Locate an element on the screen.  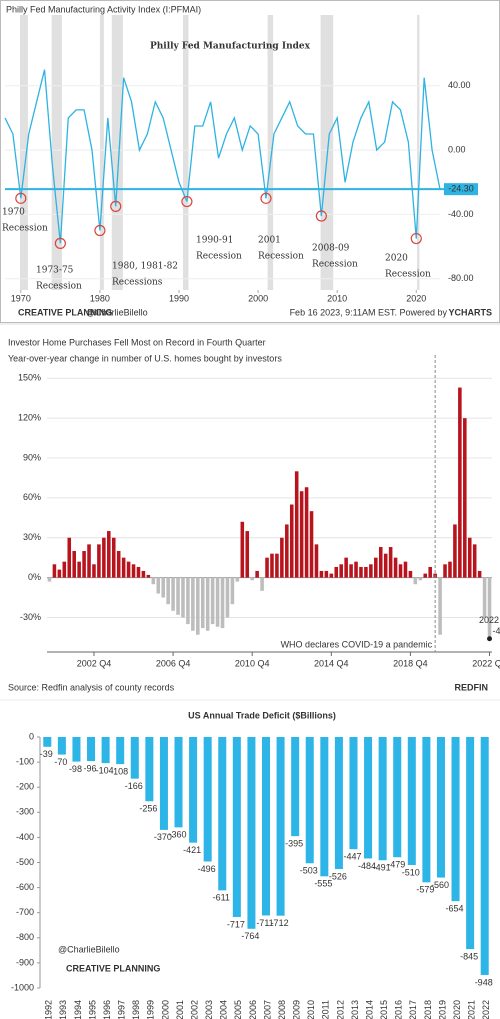
data-label: -503 is located at coordinates (309, 871).